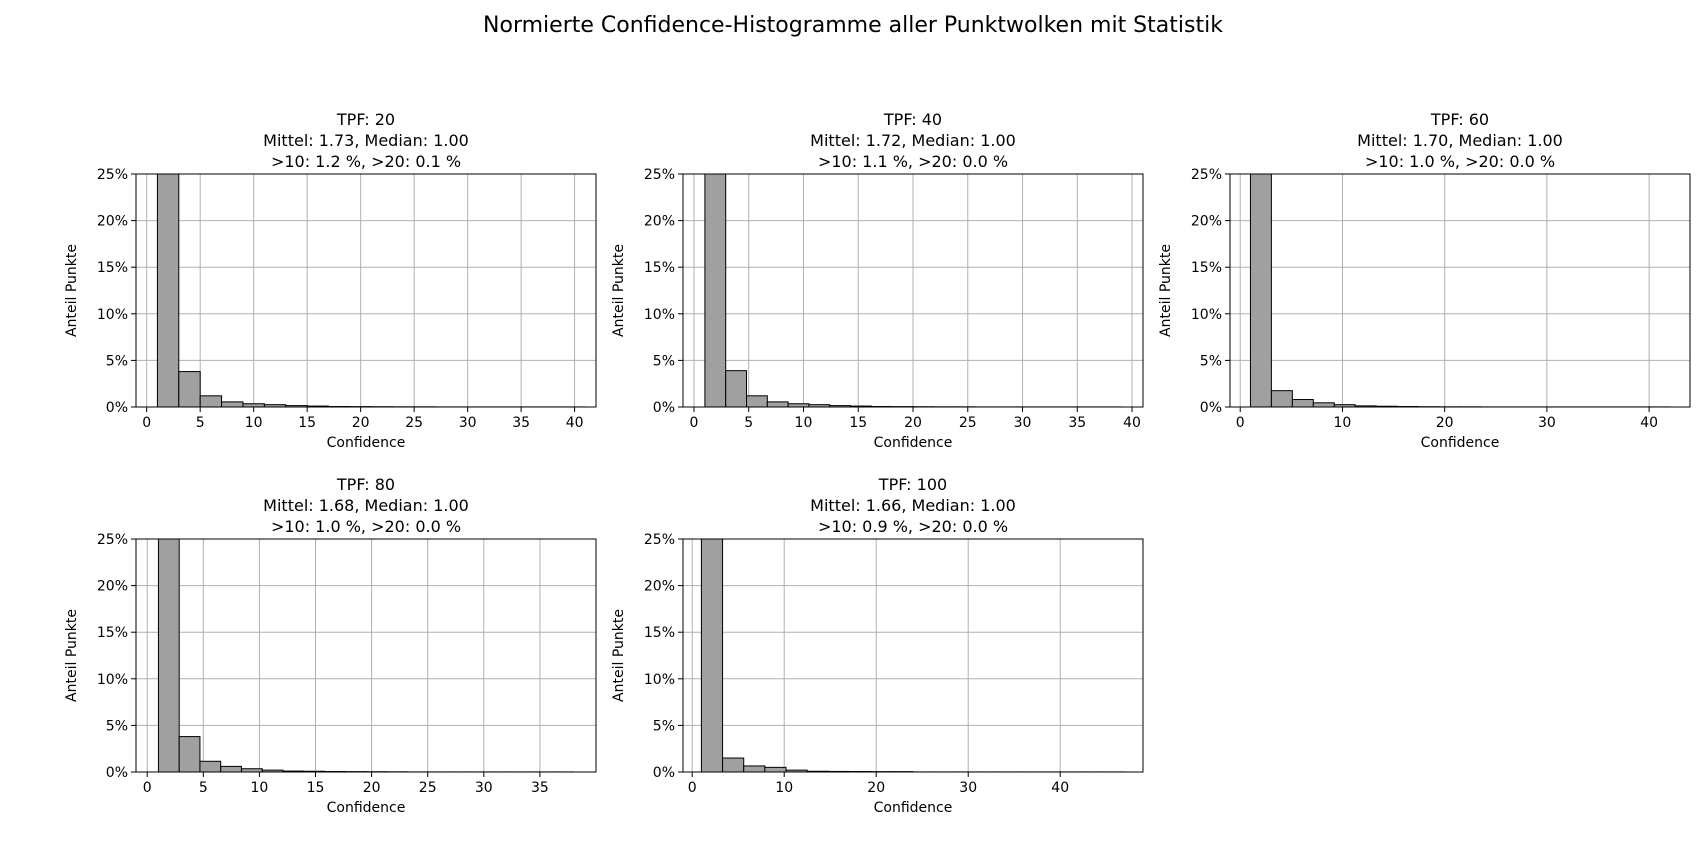 This screenshot has width=1706, height=860. I want to click on subplot-title-line: >10: 1.1 %, >20: 0.0 %, so click(913, 161).